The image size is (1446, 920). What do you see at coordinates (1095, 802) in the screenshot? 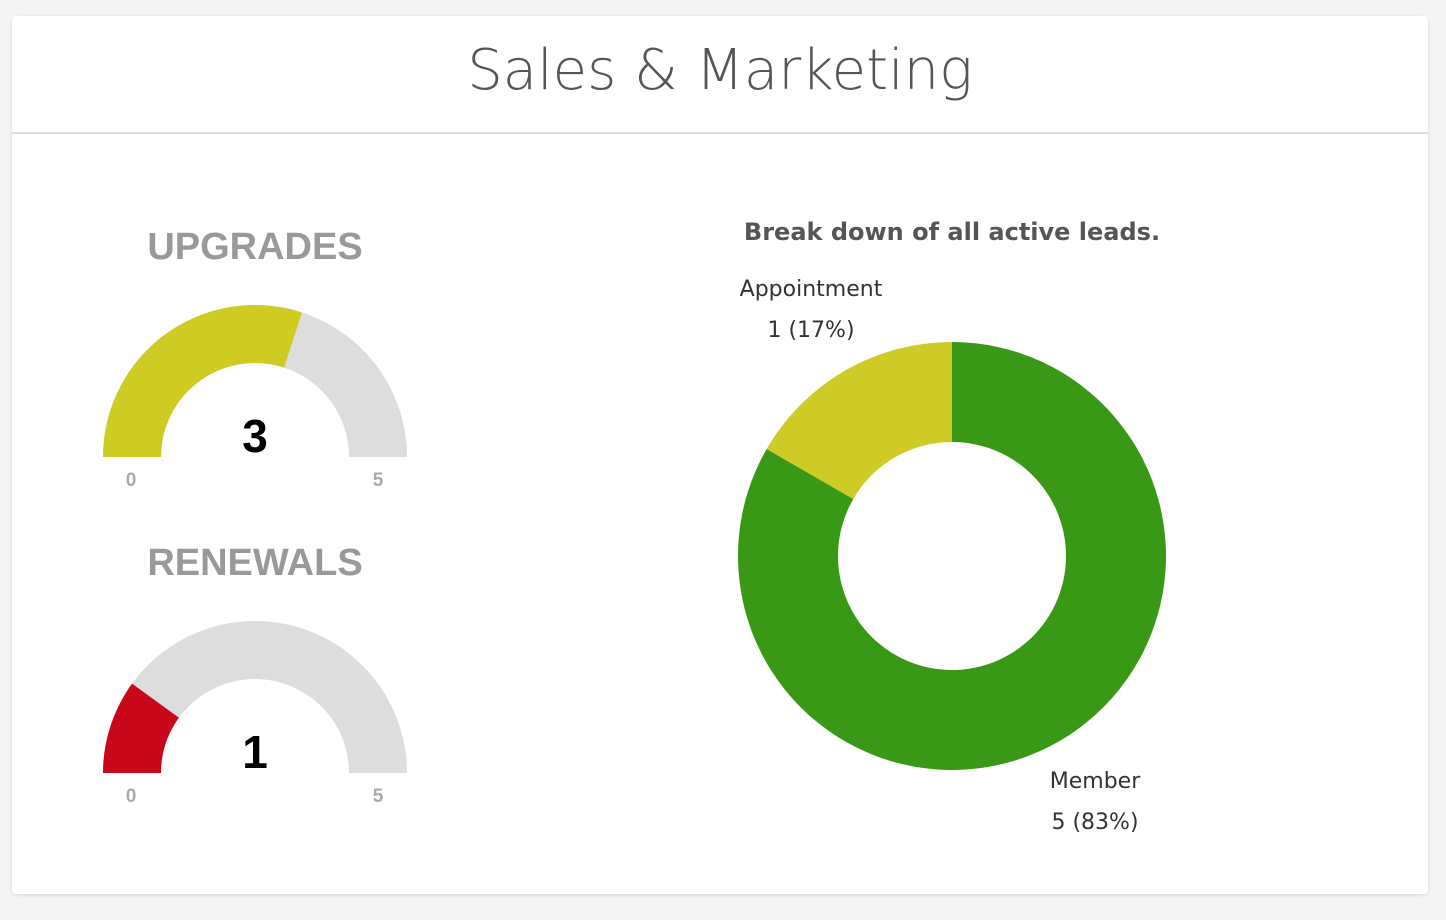
I see `slice-label-member: Member 5 (83%)` at bounding box center [1095, 802].